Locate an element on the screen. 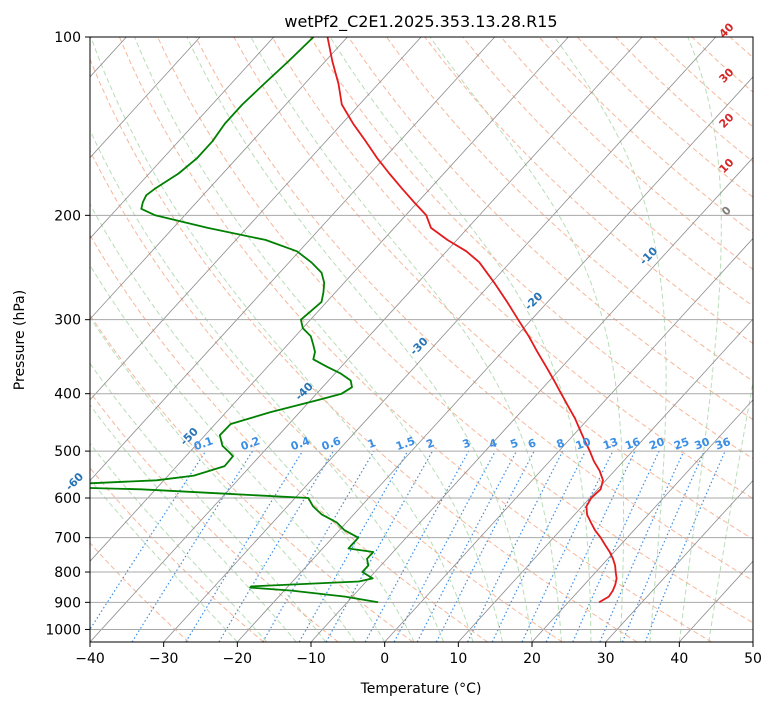 This screenshot has width=775, height=708. mixing-ratio-label: 0.1 is located at coordinates (203, 443).